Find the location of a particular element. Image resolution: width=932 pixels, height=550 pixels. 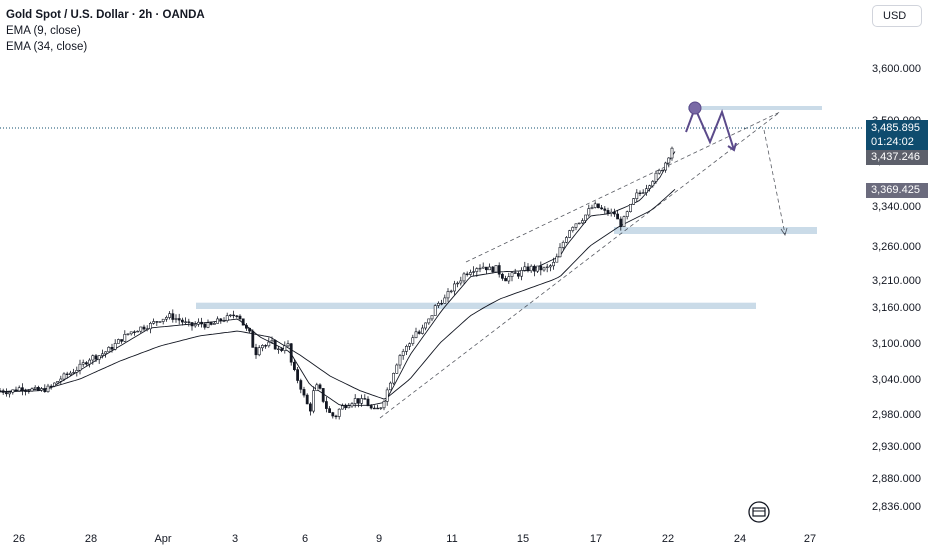

forecast-start-dot is located at coordinates (695, 108).